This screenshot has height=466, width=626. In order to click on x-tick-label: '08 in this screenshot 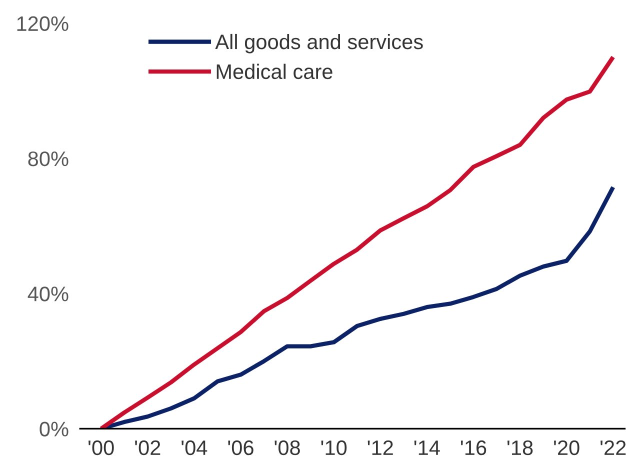, I will do `click(287, 448)`.